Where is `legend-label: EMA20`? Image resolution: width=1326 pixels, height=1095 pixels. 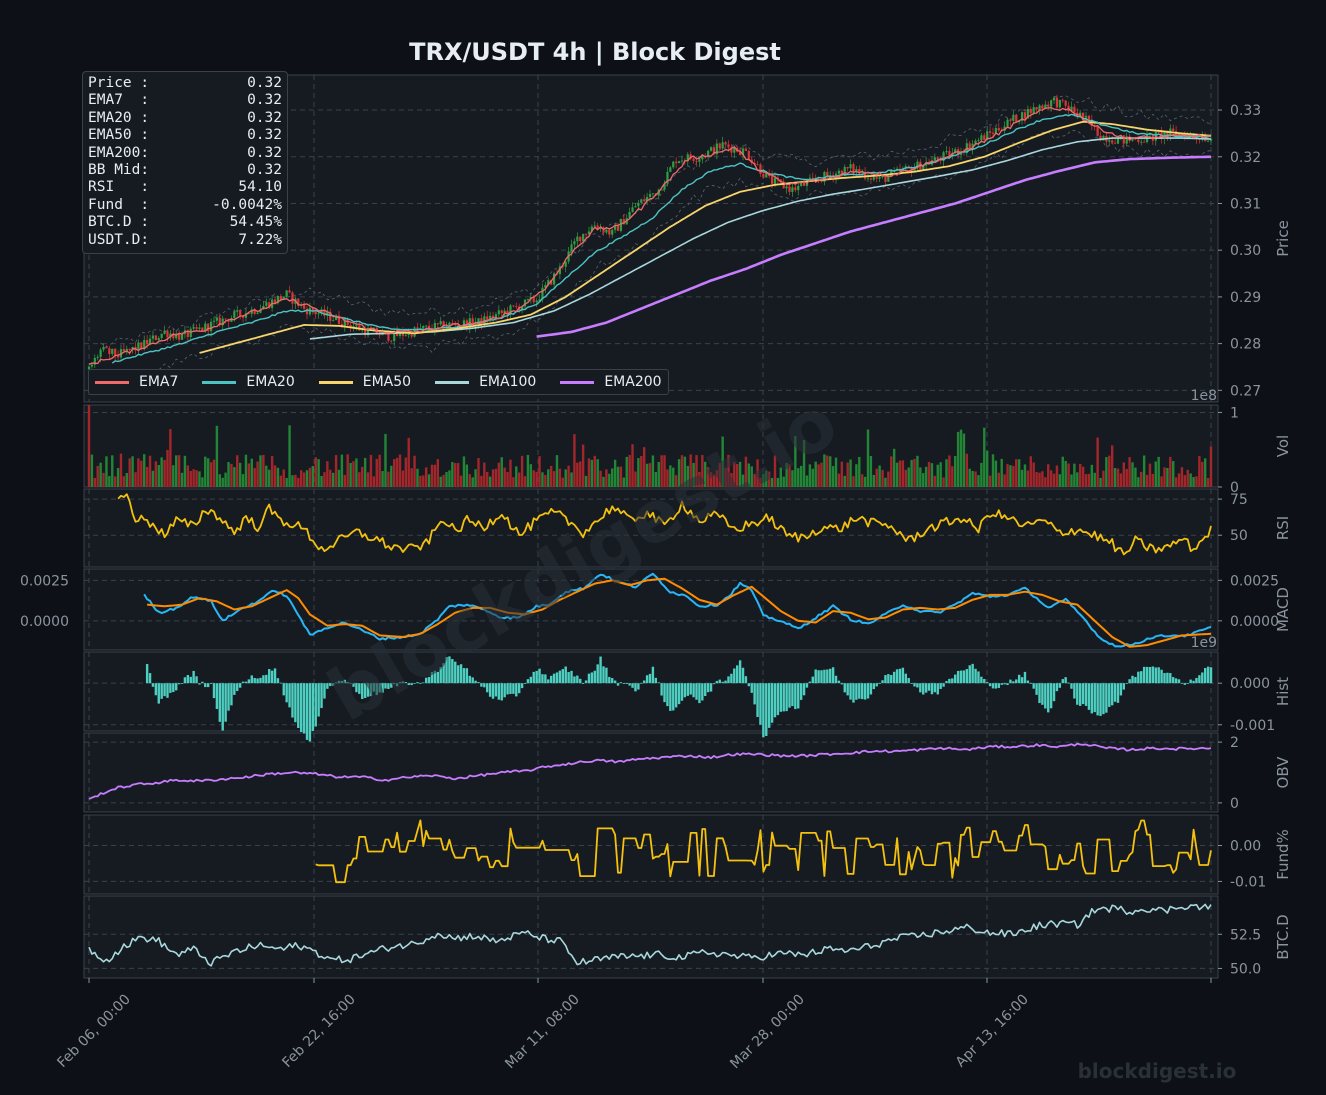
legend-label: EMA20 is located at coordinates (270, 382).